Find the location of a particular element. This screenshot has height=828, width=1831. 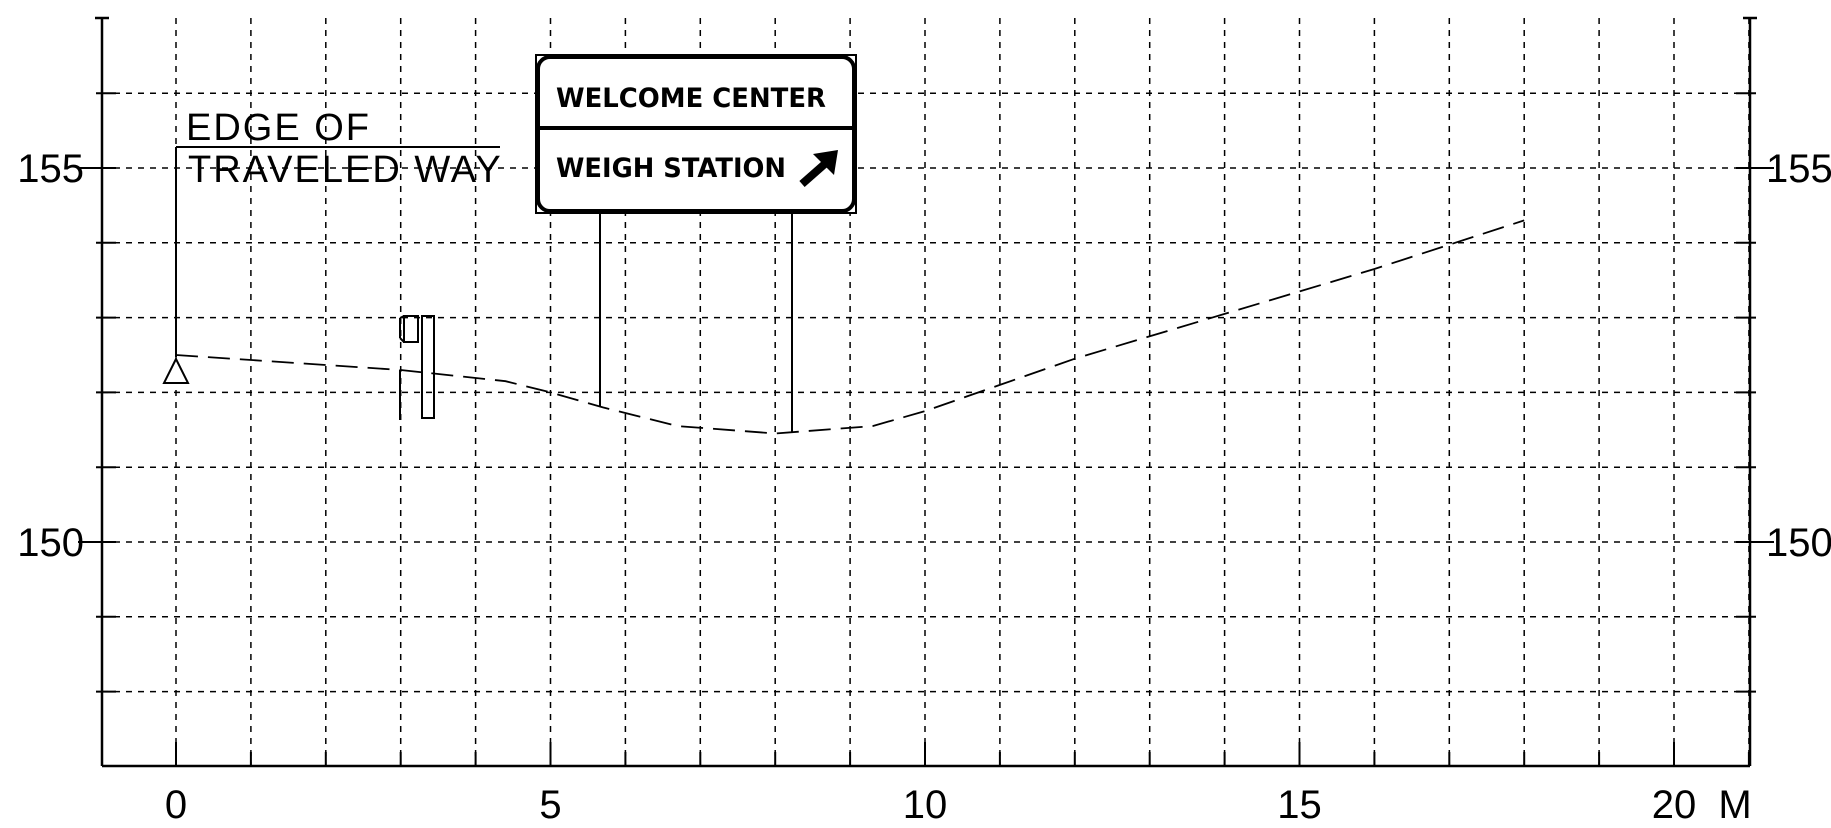

y-tick-label-left: 155 is located at coordinates (50, 169).